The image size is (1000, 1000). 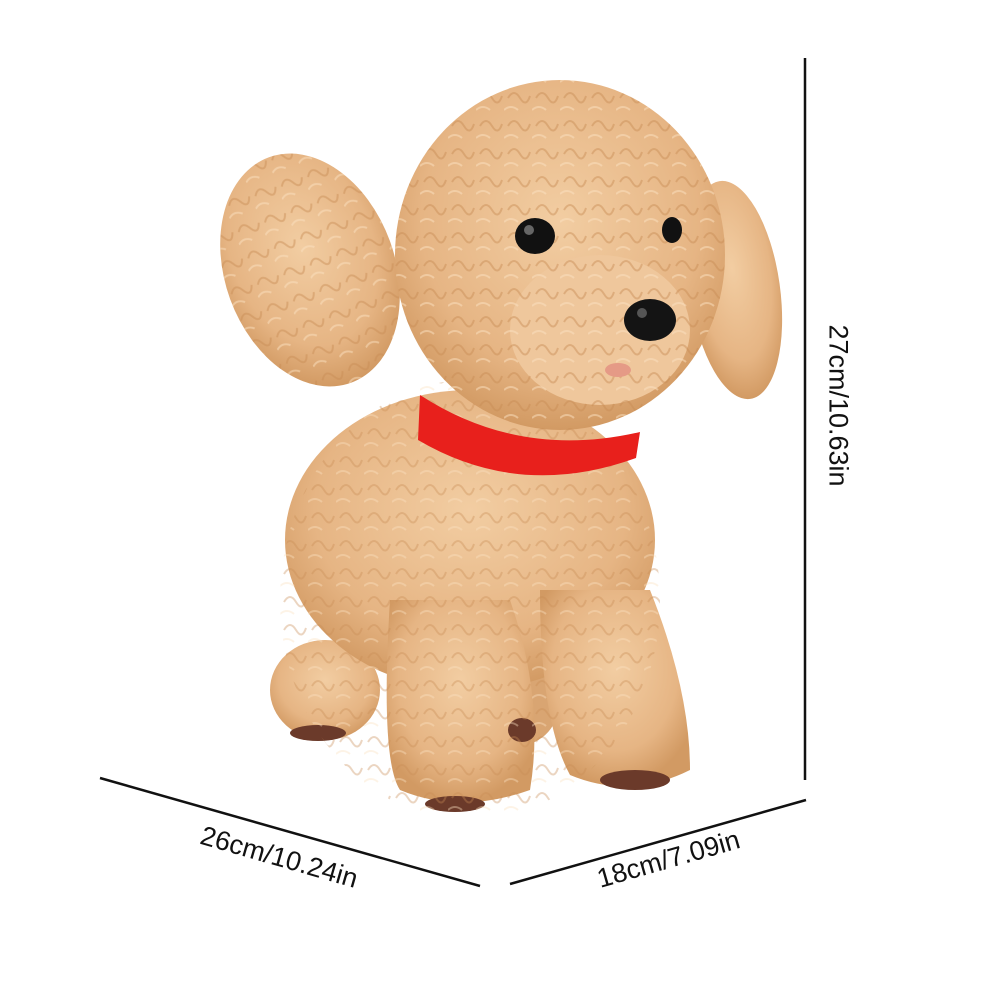 I want to click on collar, so click(x=529, y=435).